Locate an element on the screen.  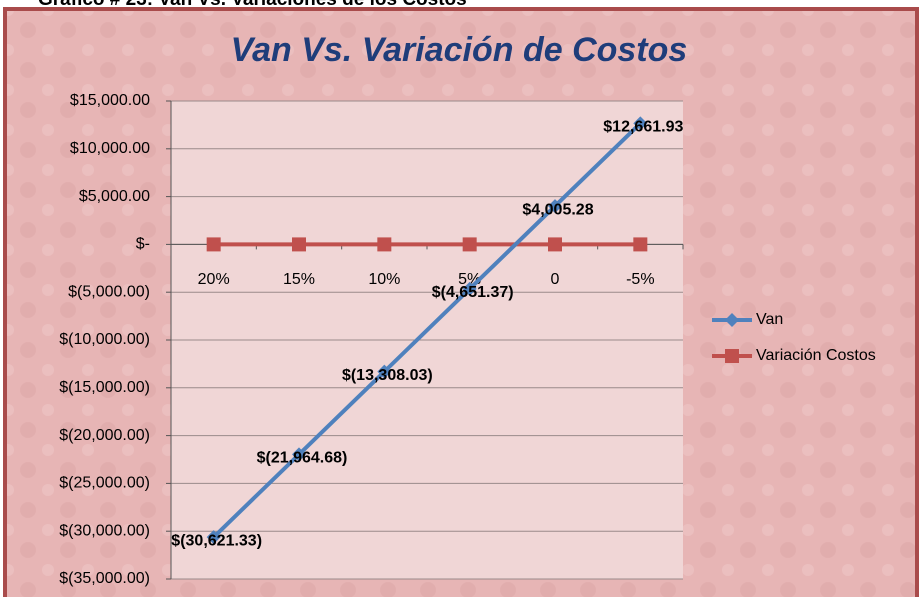
y-tick-label: $(25,000.00) is located at coordinates (104, 483).